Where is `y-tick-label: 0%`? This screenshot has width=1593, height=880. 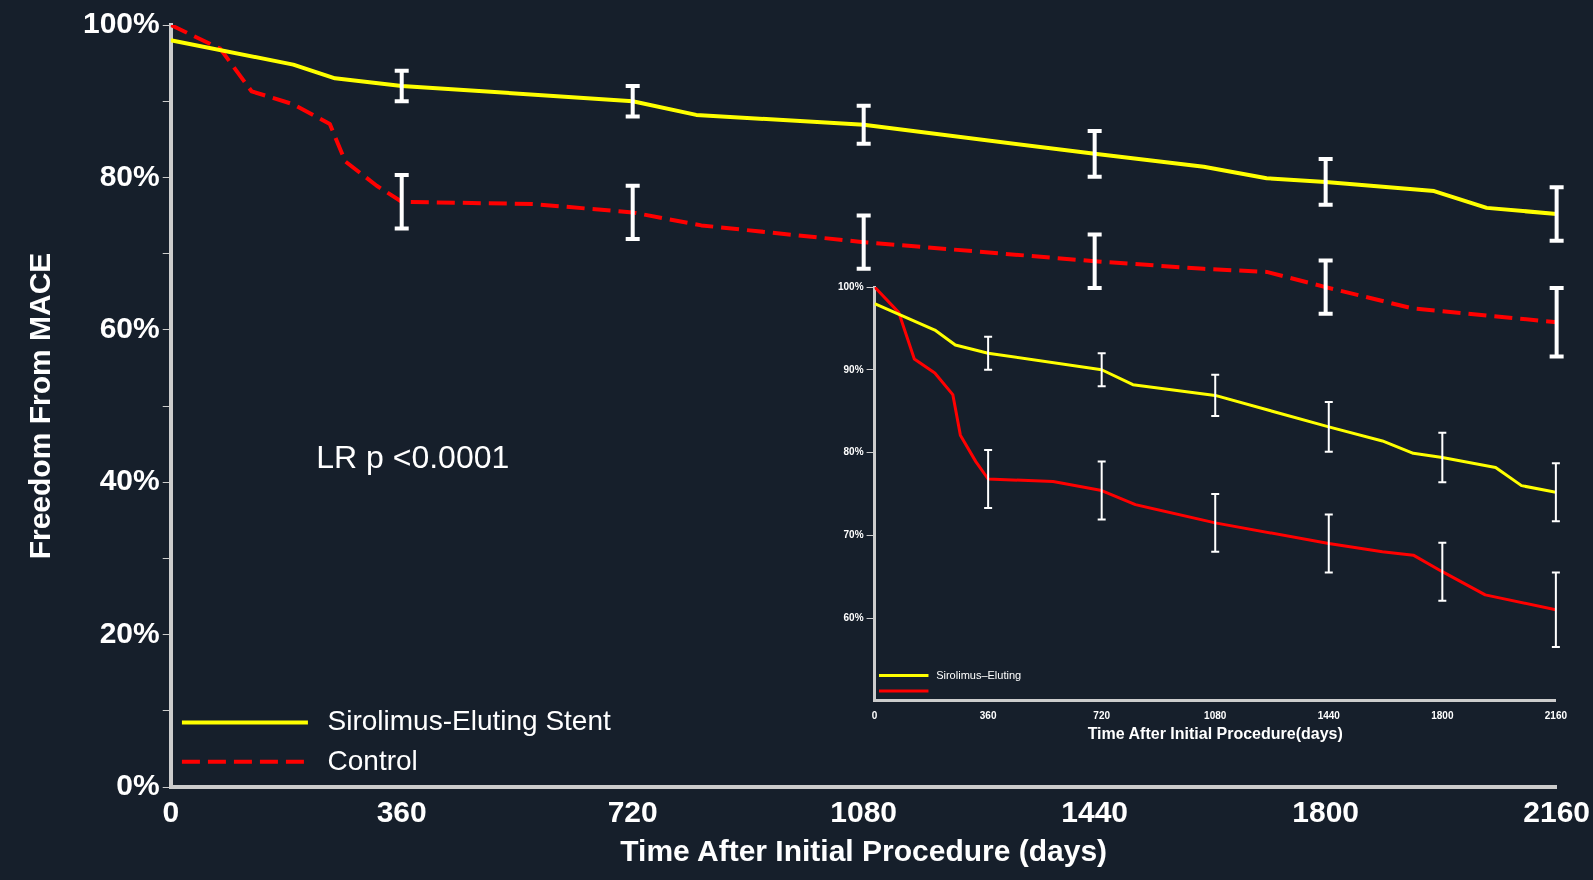
y-tick-label: 0% is located at coordinates (138, 785).